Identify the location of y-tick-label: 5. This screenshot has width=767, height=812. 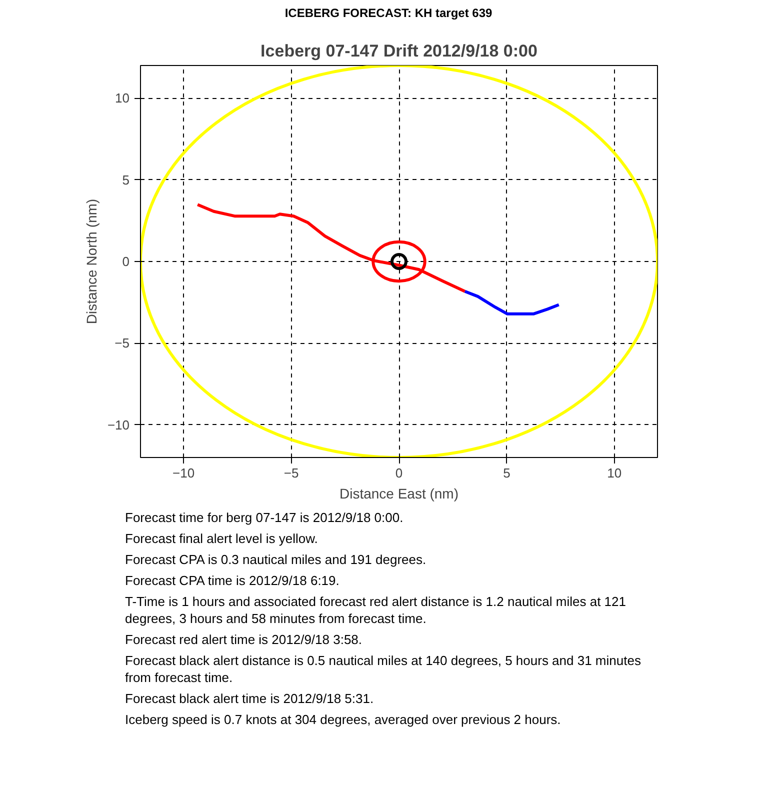
(126, 180).